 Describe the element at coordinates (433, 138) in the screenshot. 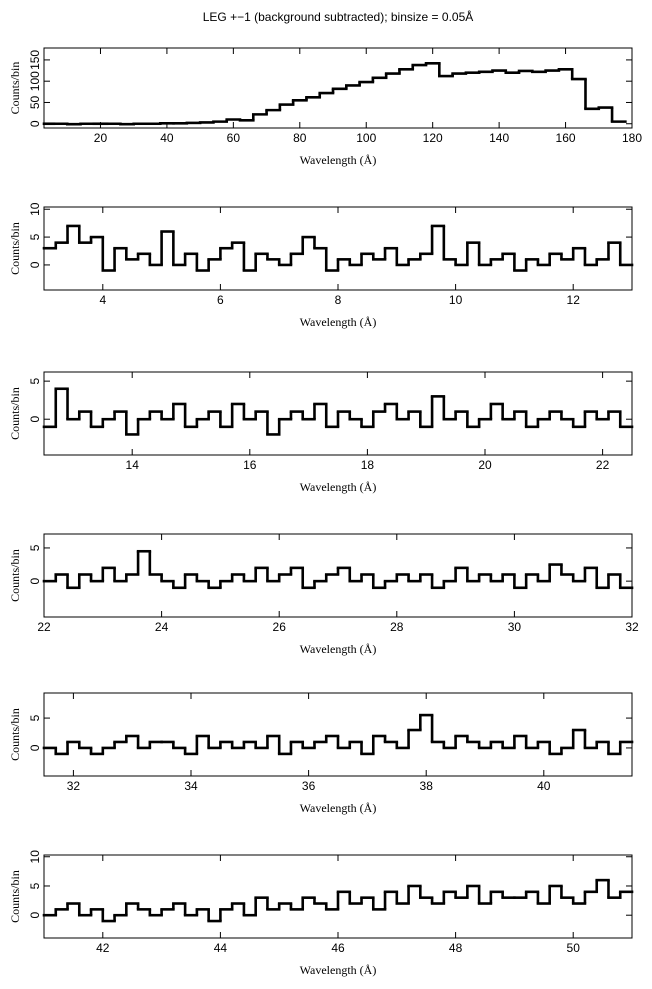

I see `x-tick-label: 120` at that location.